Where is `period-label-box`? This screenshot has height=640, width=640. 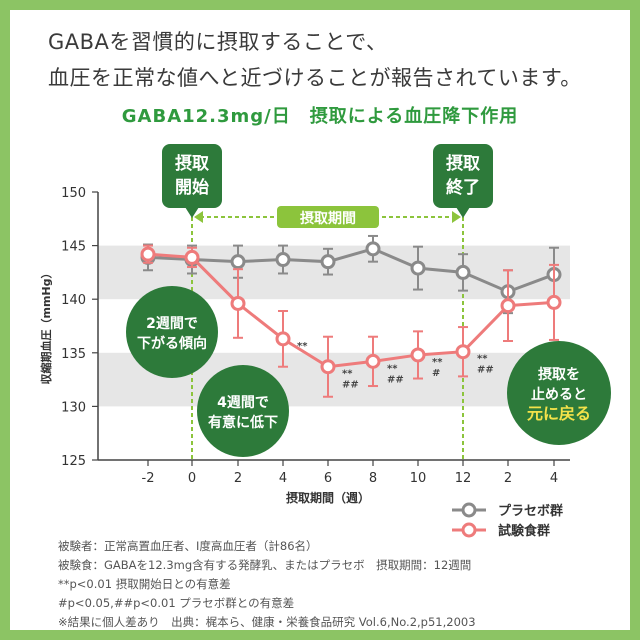 period-label-box is located at coordinates (328, 217).